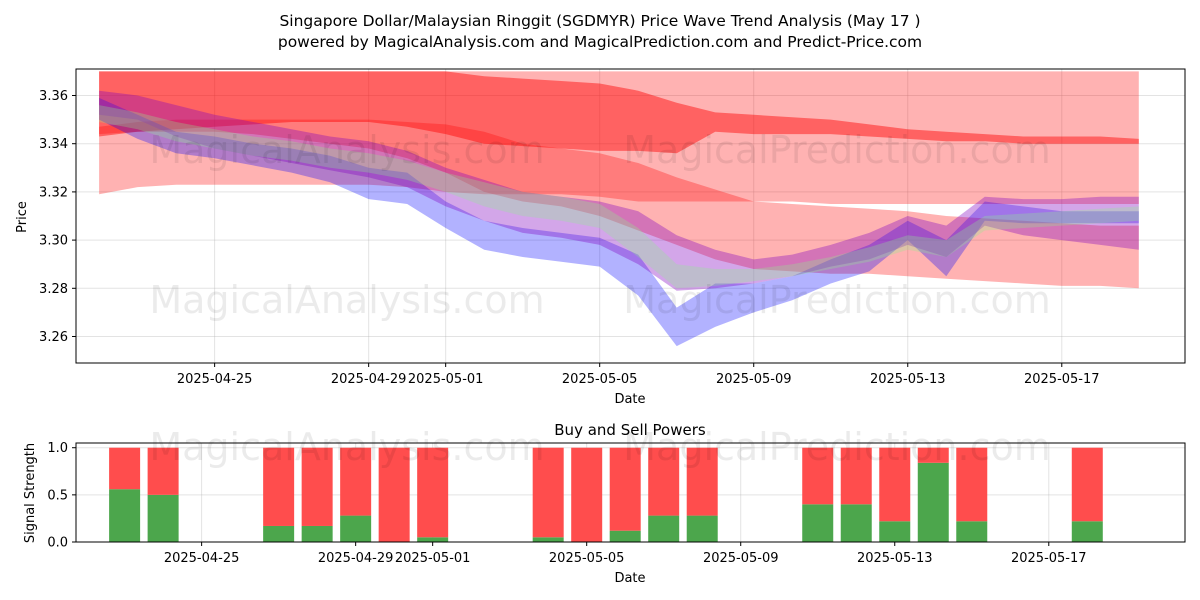 The height and width of the screenshot is (600, 1200). Describe the element at coordinates (837, 300) in the screenshot. I see `watermark-prediction-mid: MagicalPrediction.com` at that location.